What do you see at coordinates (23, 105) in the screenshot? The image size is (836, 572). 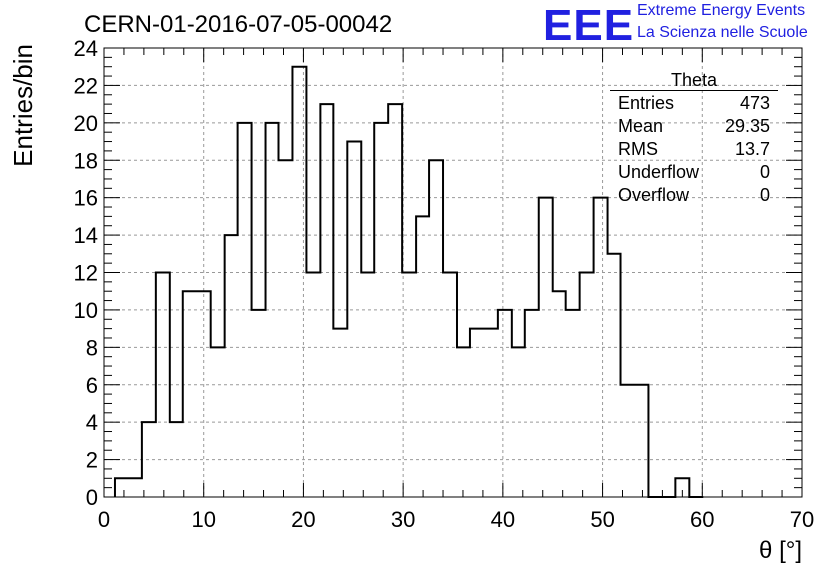 I see `y-axis-label: Entries/bin` at bounding box center [23, 105].